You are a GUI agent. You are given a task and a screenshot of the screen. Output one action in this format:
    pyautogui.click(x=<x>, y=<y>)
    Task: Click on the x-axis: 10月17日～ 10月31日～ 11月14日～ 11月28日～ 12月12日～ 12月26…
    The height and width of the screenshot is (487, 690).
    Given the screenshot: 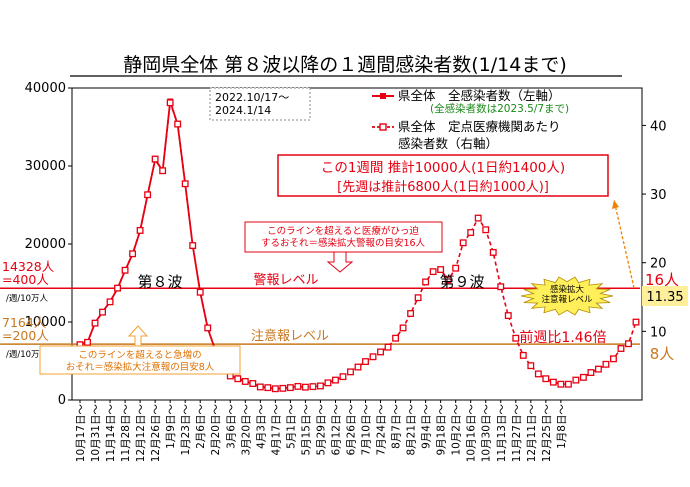 What is the action you would take?
    pyautogui.click(x=321, y=431)
    